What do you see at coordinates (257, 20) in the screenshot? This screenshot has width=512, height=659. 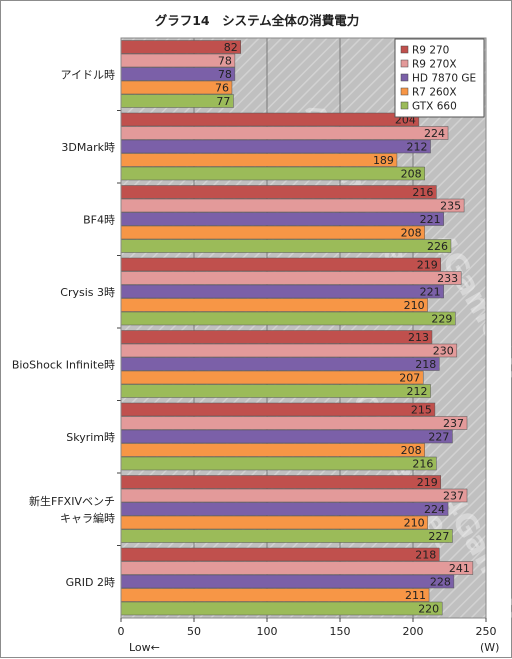 I see `chart-title: グラフ14 システム全体の消費電力` at bounding box center [257, 20].